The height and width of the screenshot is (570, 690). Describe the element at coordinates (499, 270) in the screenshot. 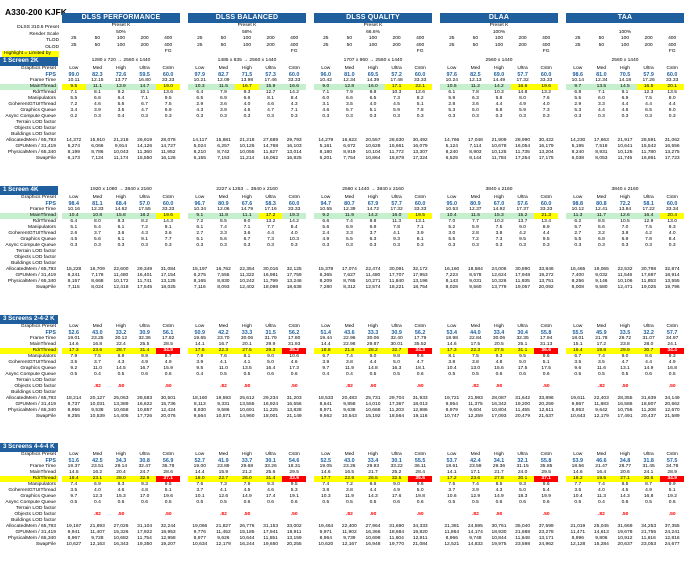

I see `table-row: 16,160 18,584 24,006 30,890 33,846` at that location.